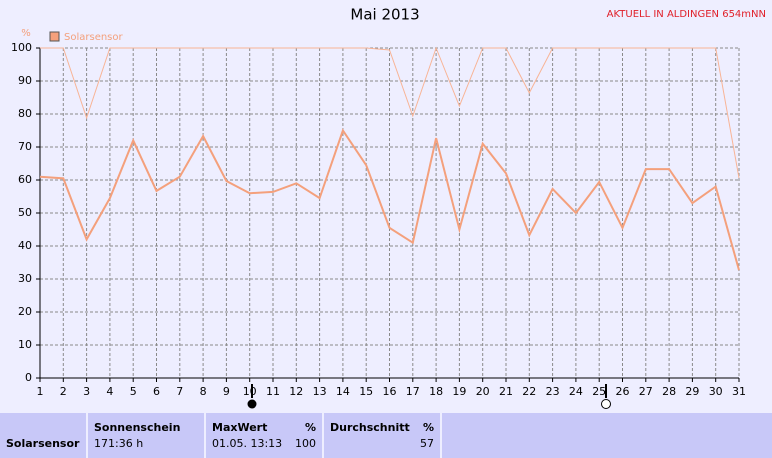  What do you see at coordinates (553, 391) in the screenshot?
I see `x-tick-label: 23` at bounding box center [553, 391].